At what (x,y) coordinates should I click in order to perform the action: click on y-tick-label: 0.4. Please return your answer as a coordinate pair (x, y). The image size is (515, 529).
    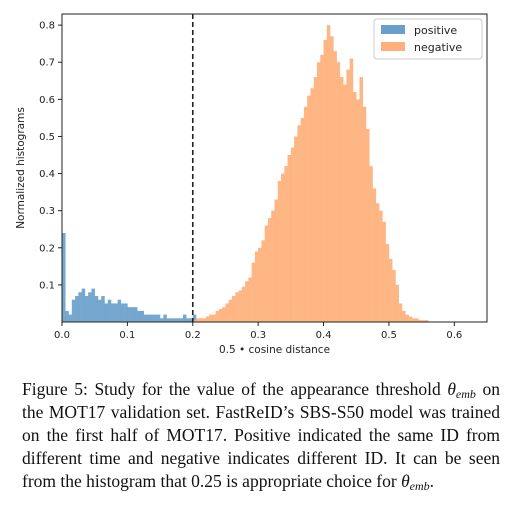
    Looking at the image, I should click on (47, 174).